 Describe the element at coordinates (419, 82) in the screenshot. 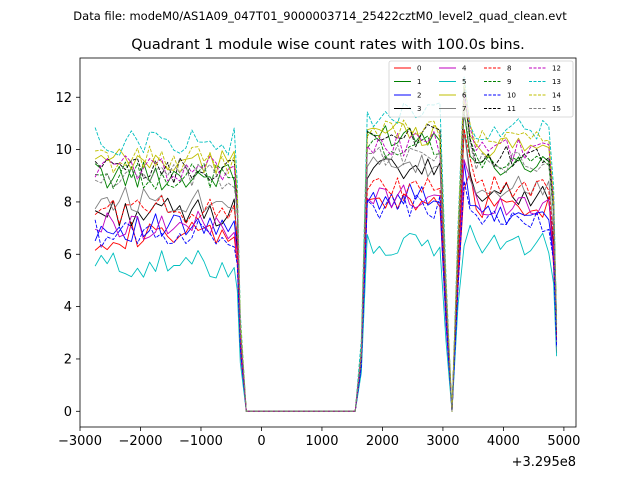

I see `legend-label-1: 1` at that location.